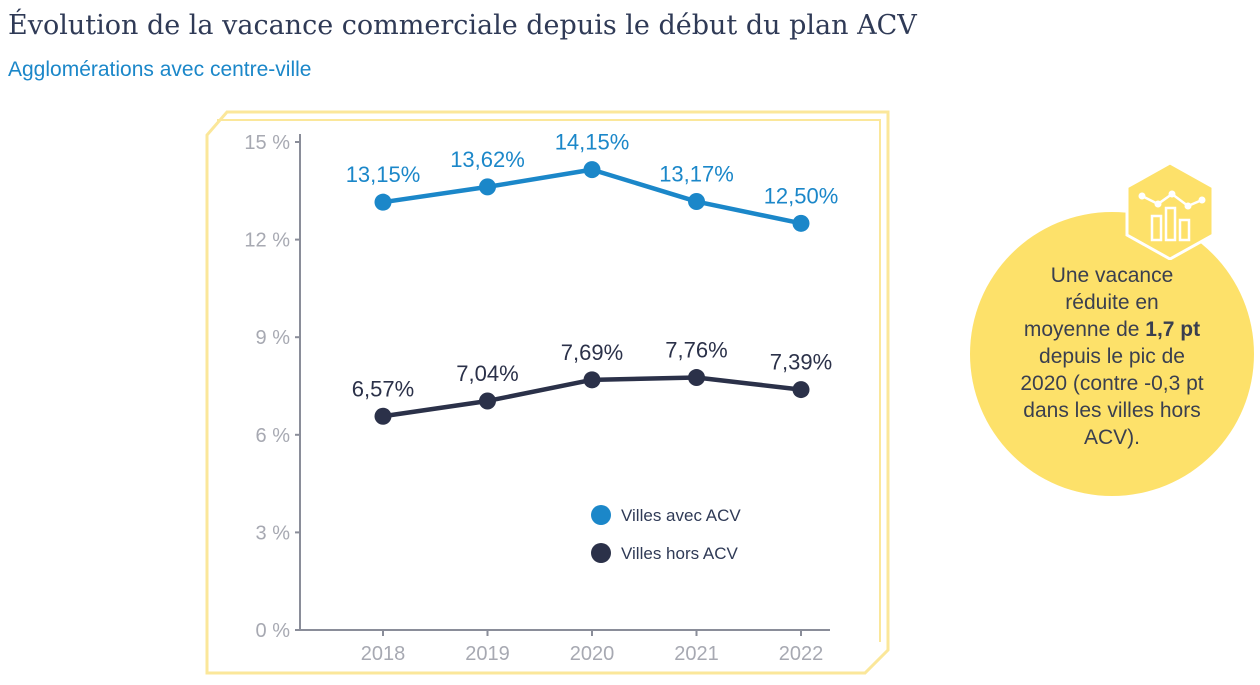  Describe the element at coordinates (273, 631) in the screenshot. I see `y-tick-label: 0 %` at that location.